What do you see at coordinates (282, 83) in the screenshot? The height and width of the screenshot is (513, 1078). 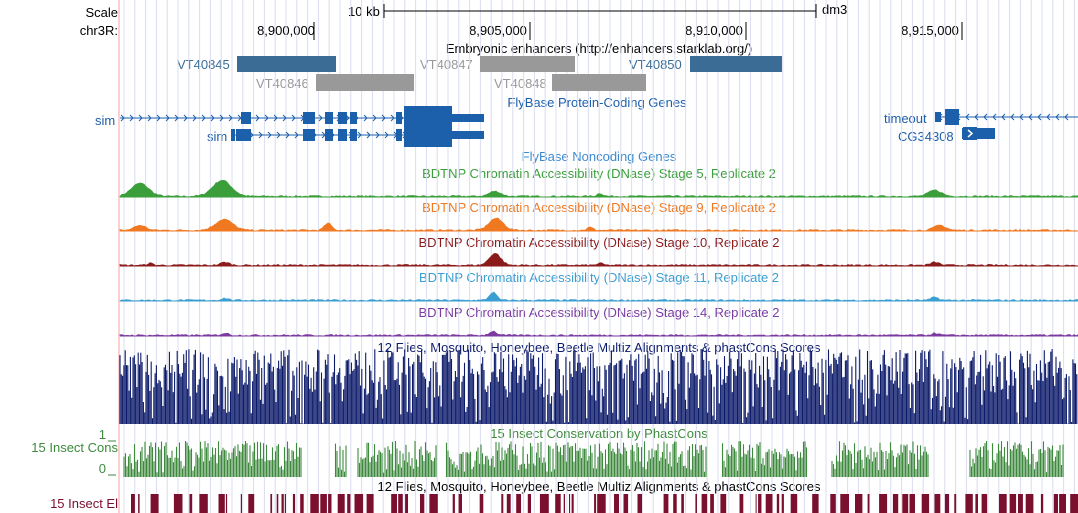 I see `enhancer-label: VT40846` at bounding box center [282, 83].